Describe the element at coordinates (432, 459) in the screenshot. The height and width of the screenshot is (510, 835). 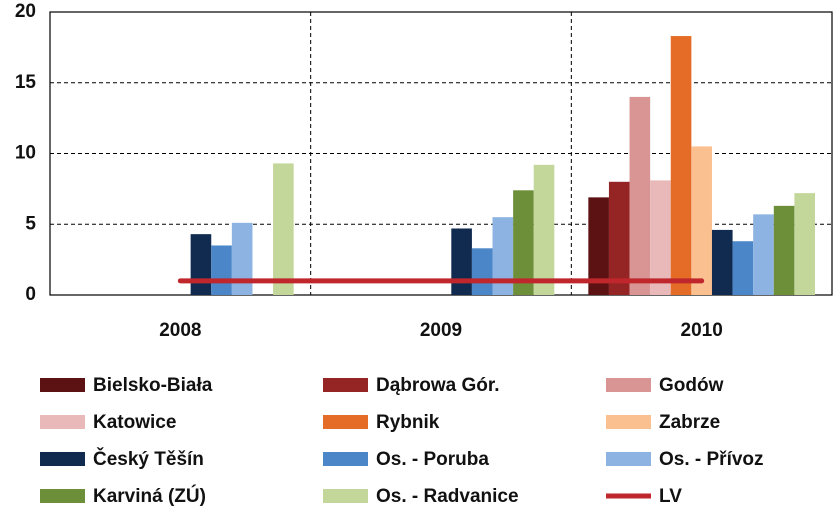
I see `legend-label: Os. - Poruba` at that location.